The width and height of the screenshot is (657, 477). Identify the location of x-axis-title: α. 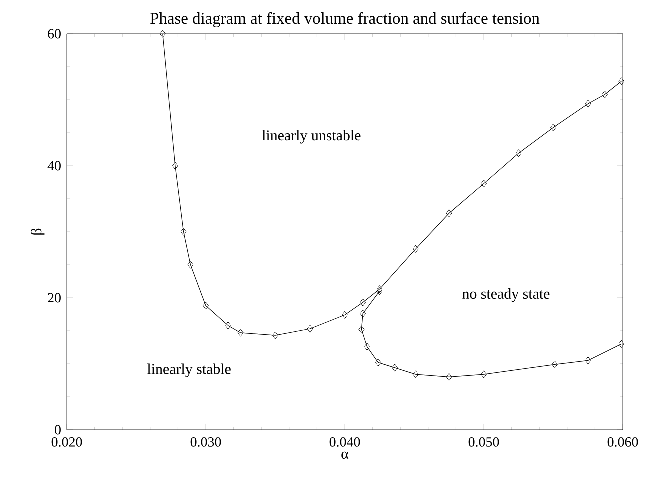
(345, 456).